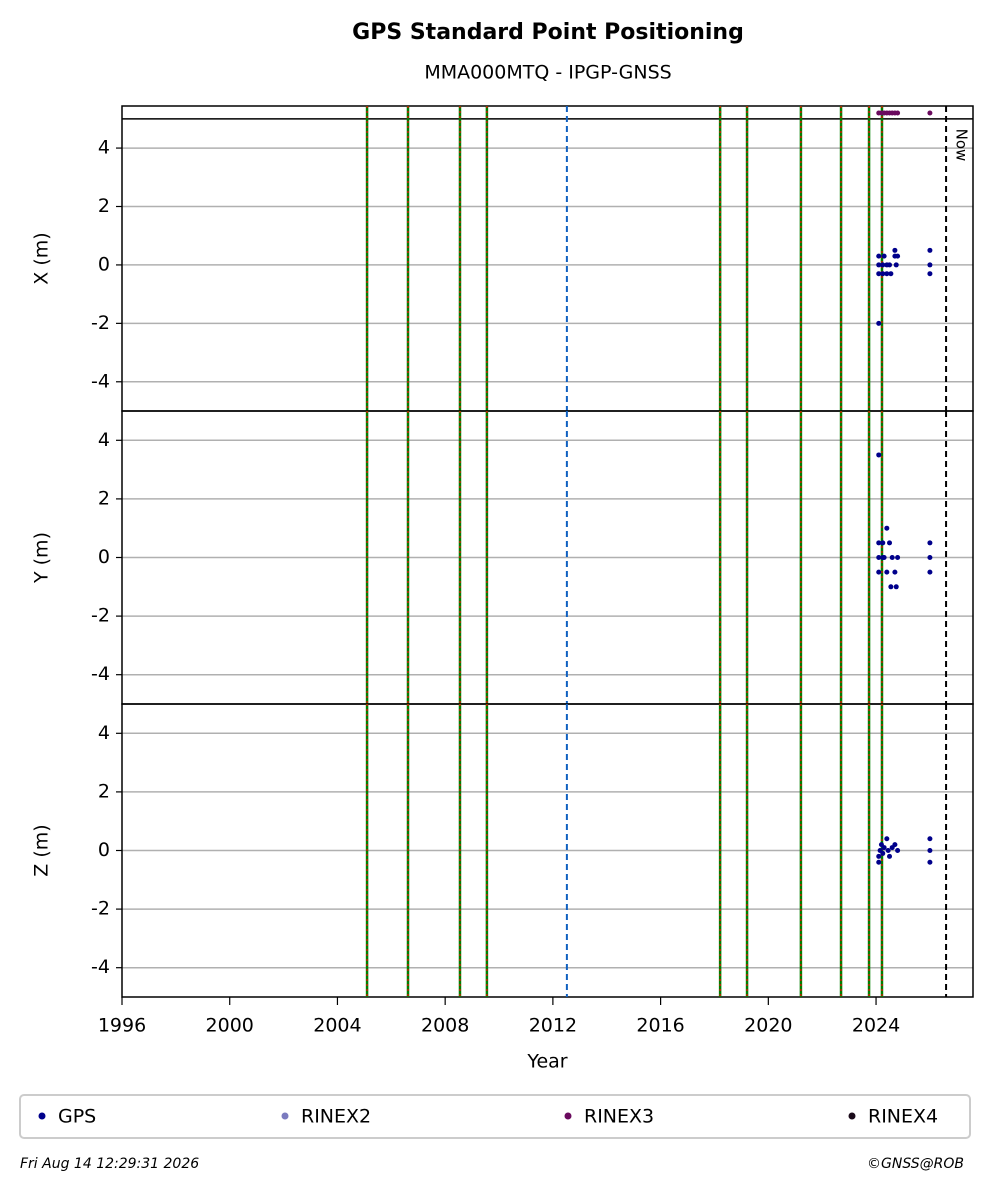 The height and width of the screenshot is (1198, 992). What do you see at coordinates (336, 1117) in the screenshot?
I see `legend-label: RINEX2` at bounding box center [336, 1117].